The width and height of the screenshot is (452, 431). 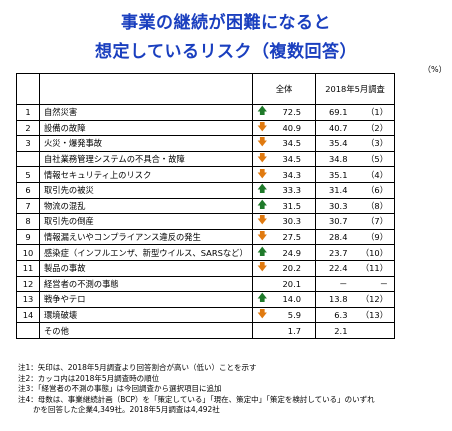 What do you see at coordinates (146, 89) in the screenshot?
I see `header-item` at bounding box center [146, 89].